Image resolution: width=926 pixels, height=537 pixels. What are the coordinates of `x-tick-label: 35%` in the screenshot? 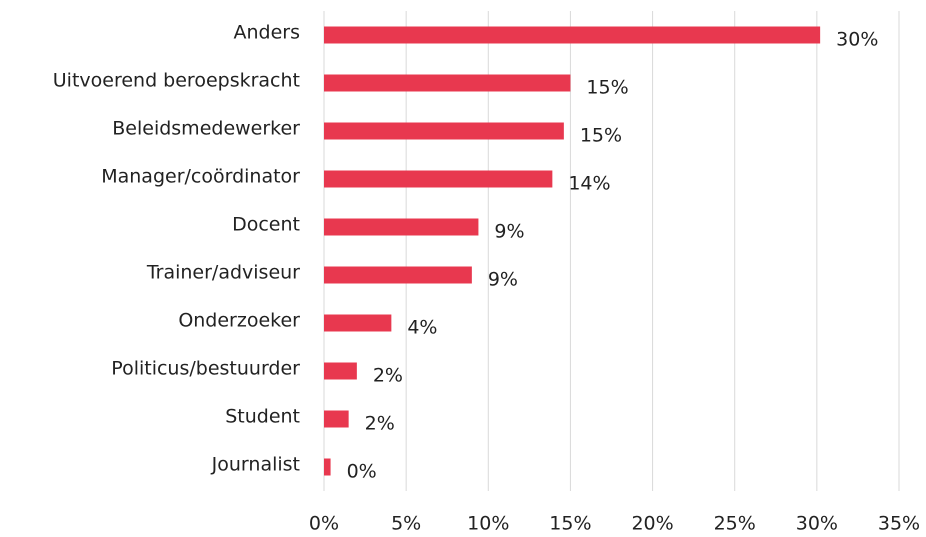 It's located at (899, 524).